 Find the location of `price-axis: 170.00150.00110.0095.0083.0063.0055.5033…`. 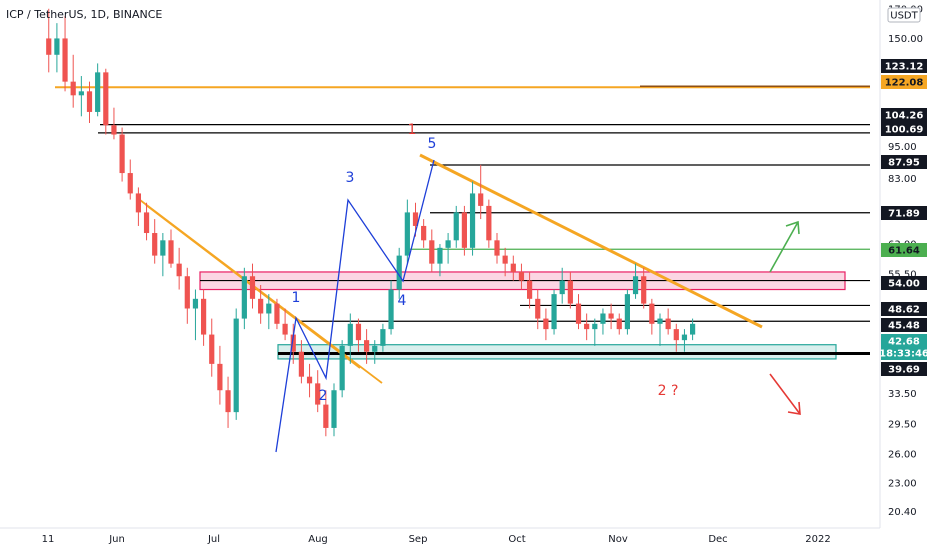

price-axis: 170.00150.00110.0095.0083.0063.0055.5033… is located at coordinates (904, 264).